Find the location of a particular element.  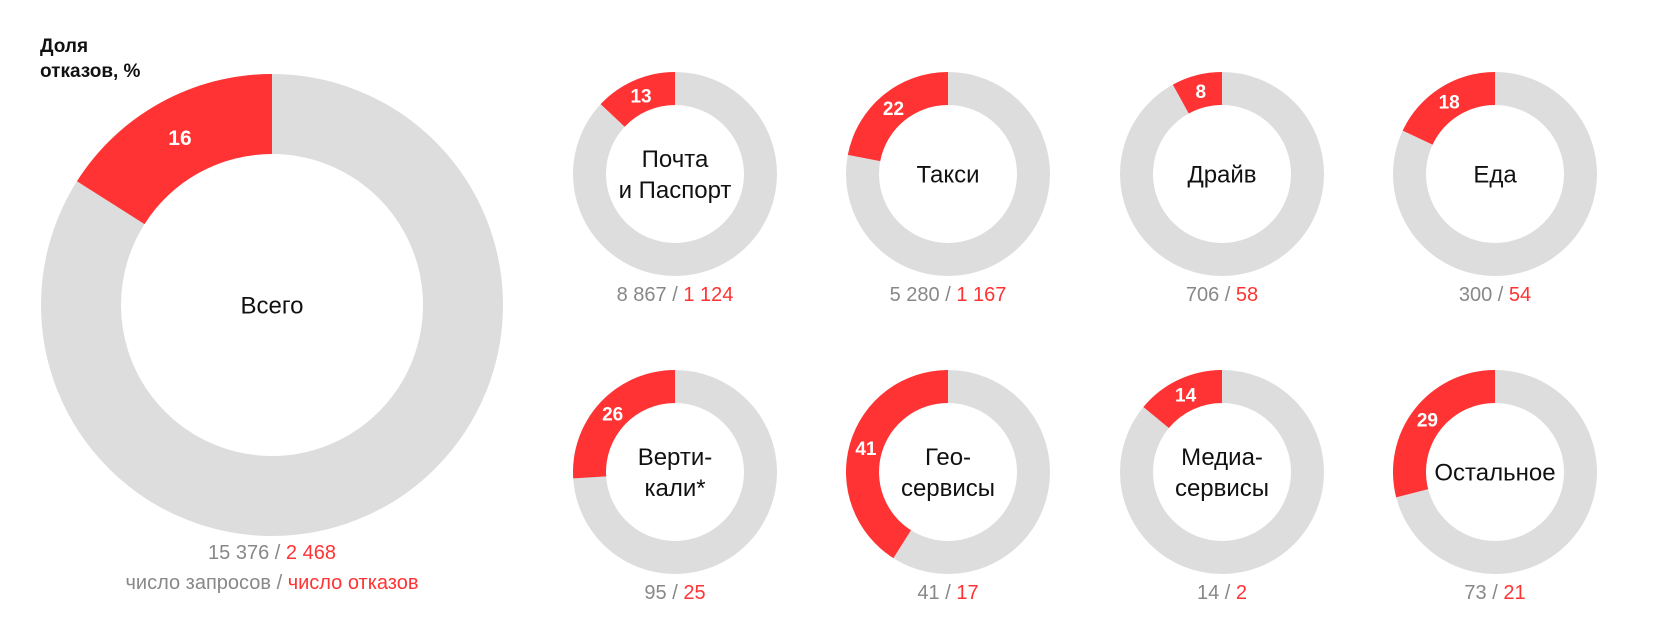

donut-остальное: 29 Остальное 73 / 21 is located at coordinates (1495, 487).